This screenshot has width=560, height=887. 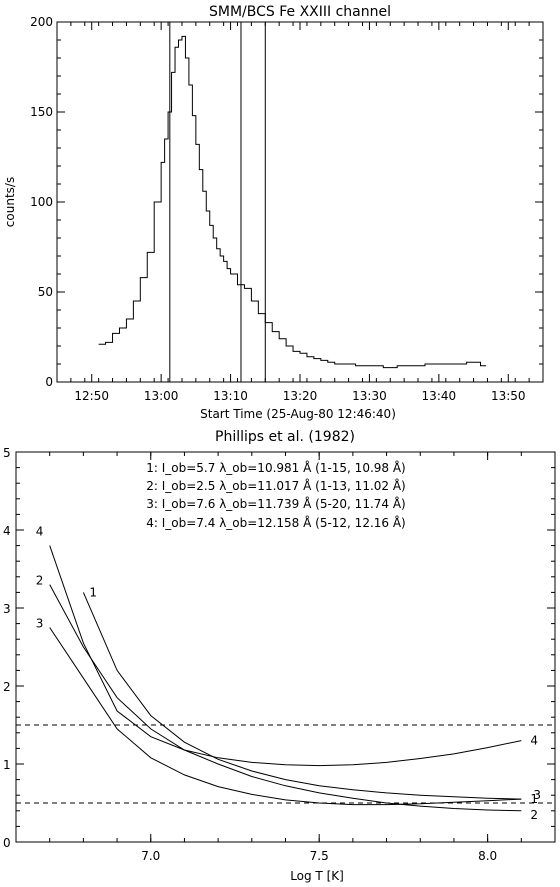 I want to click on bottom-series-start-label-2: 2, so click(x=40, y=581).